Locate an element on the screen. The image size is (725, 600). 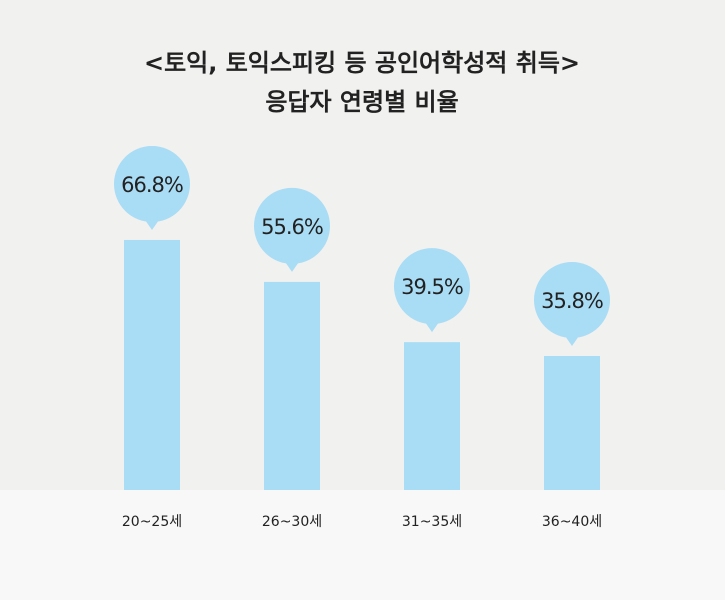
x-tick-label: 31~35세 is located at coordinates (432, 522).